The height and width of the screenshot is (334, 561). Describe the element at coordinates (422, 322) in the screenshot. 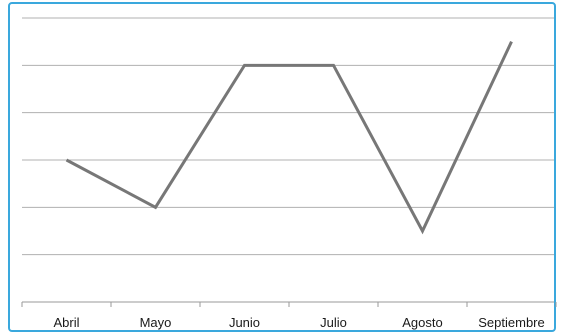

I see `x-tick-label-agosto: Agosto` at that location.